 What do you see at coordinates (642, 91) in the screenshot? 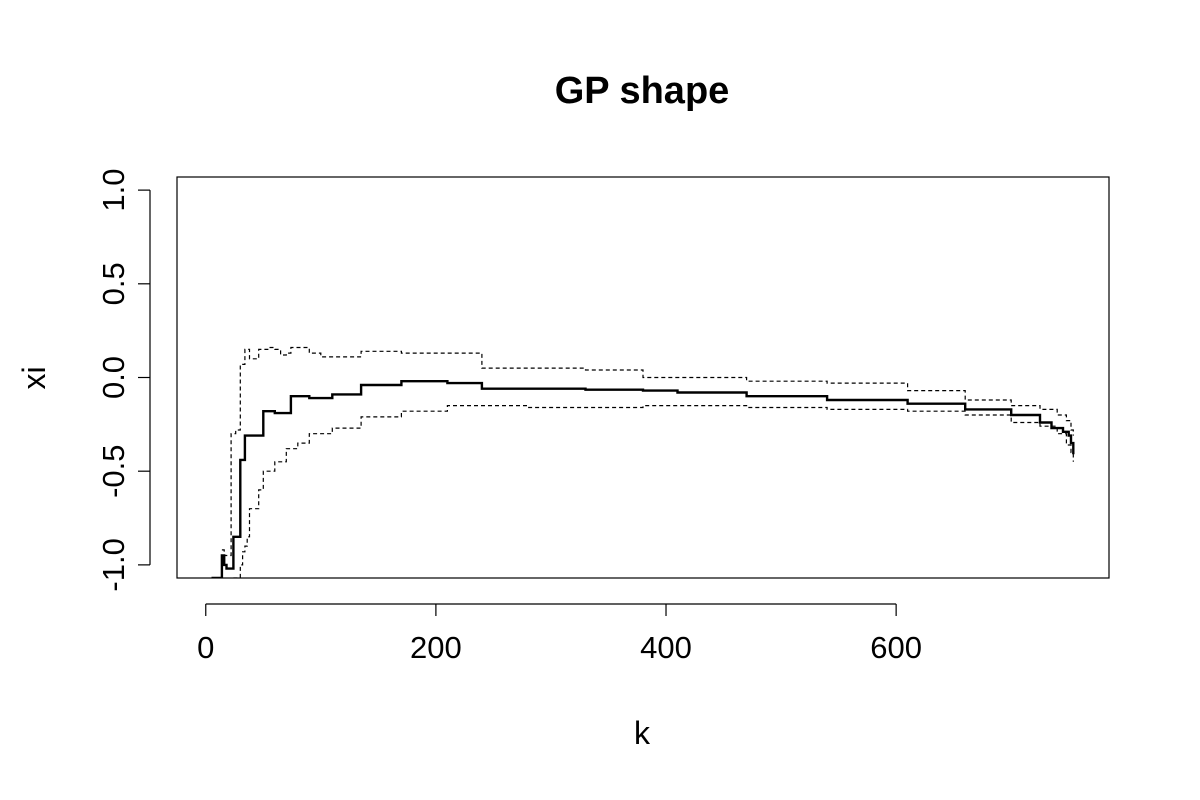
I see `chart-title: GP shape` at bounding box center [642, 91].